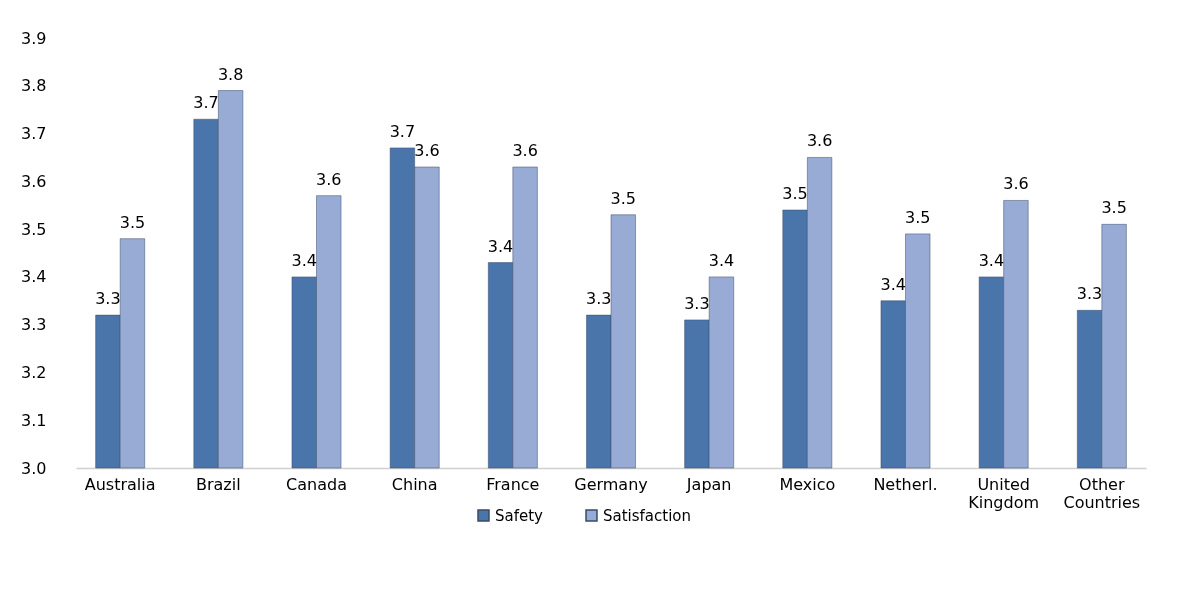 Image resolution: width=1199 pixels, height=601 pixels. What do you see at coordinates (34, 325) in the screenshot?
I see `y-tick-label: 3.3` at bounding box center [34, 325].